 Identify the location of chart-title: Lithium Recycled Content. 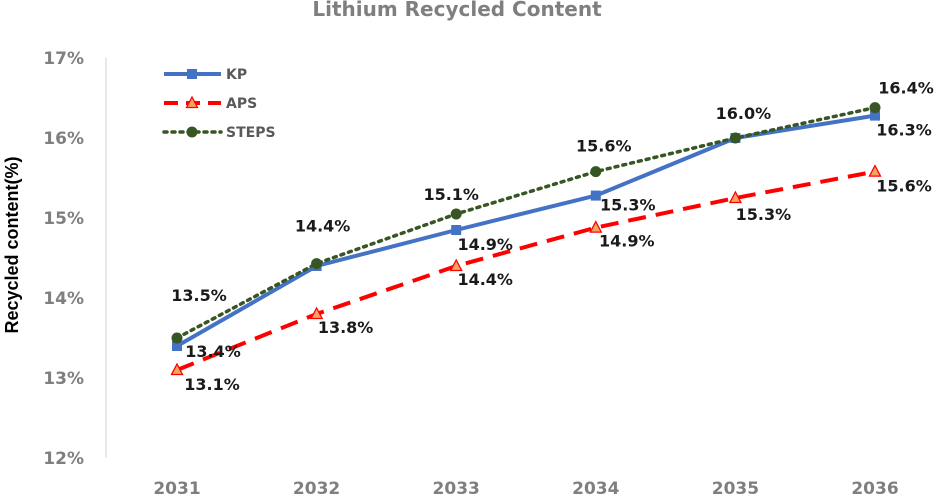
(457, 10).